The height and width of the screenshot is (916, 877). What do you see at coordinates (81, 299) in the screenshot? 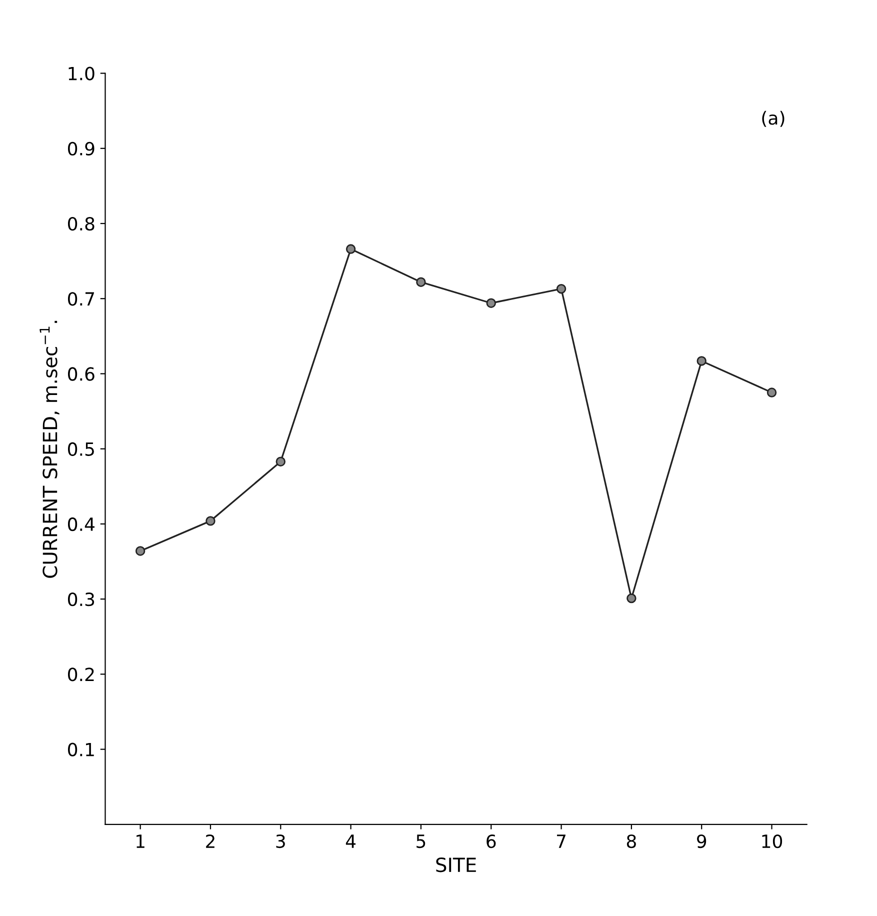
I see `y-tick-label: 0.7` at bounding box center [81, 299].